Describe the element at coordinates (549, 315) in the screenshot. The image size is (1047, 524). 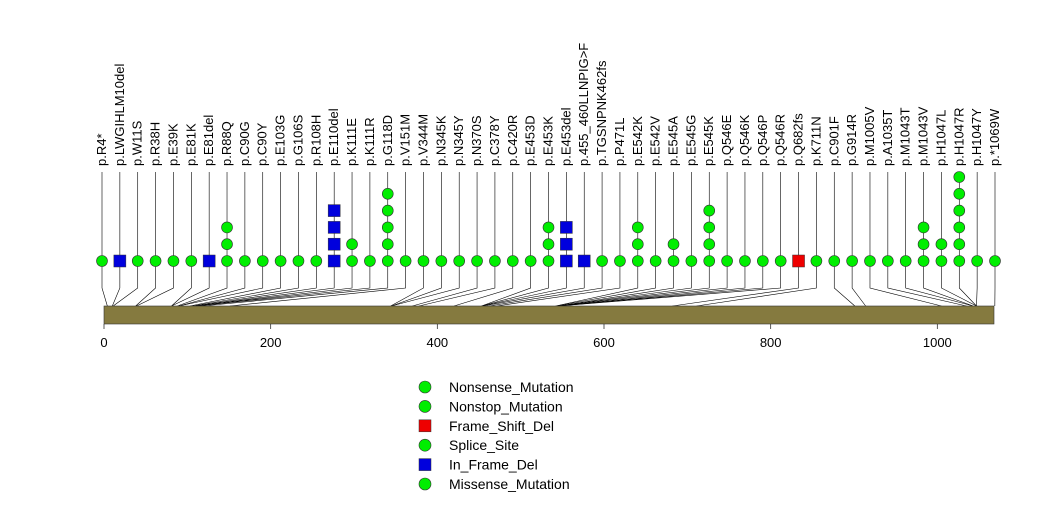
I see `protein-domain-bar` at that location.